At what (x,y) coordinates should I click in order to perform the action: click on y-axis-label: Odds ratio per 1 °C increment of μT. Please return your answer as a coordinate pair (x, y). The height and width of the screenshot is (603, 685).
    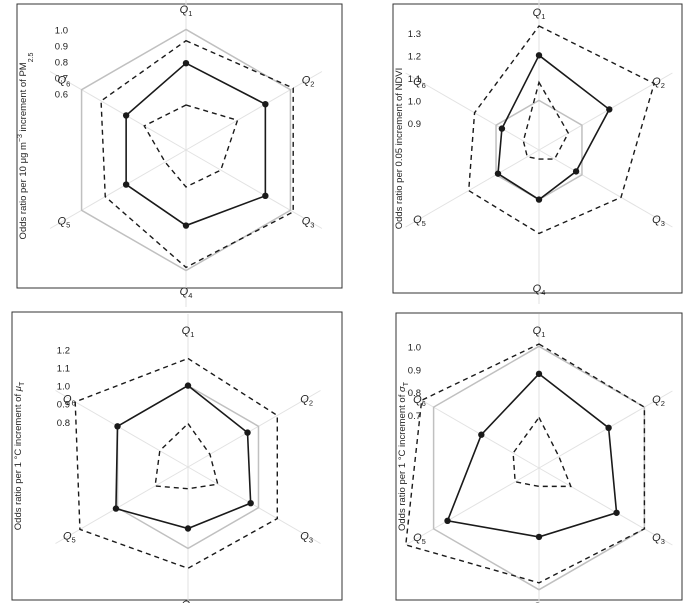
    Looking at the image, I should click on (19, 455).